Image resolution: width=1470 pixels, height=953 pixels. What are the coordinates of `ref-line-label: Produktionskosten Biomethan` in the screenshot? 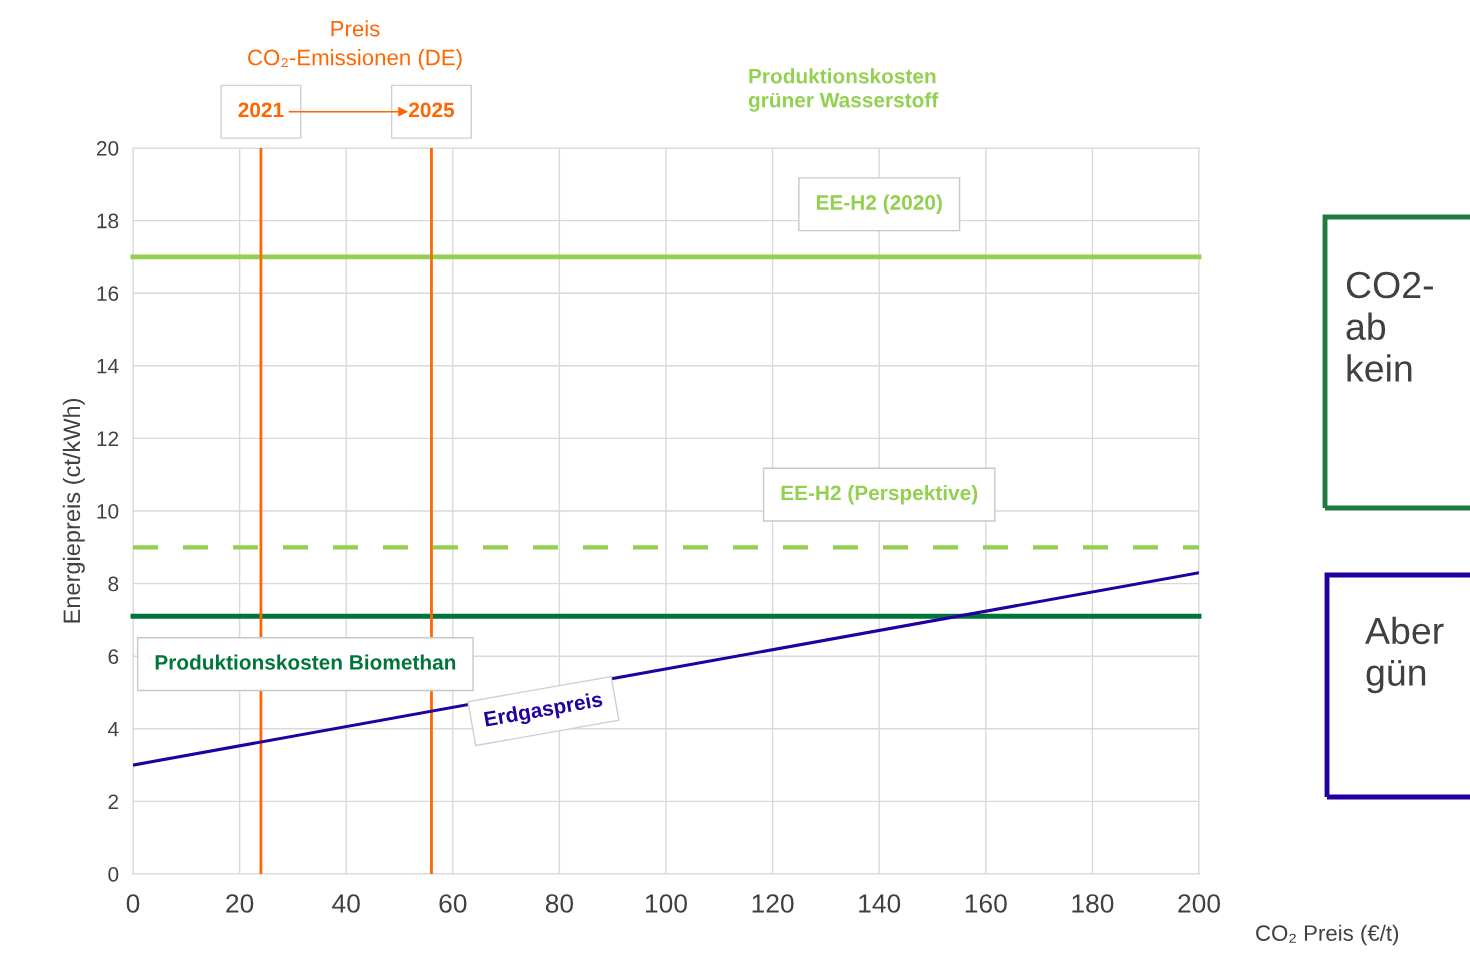 It's located at (305, 662).